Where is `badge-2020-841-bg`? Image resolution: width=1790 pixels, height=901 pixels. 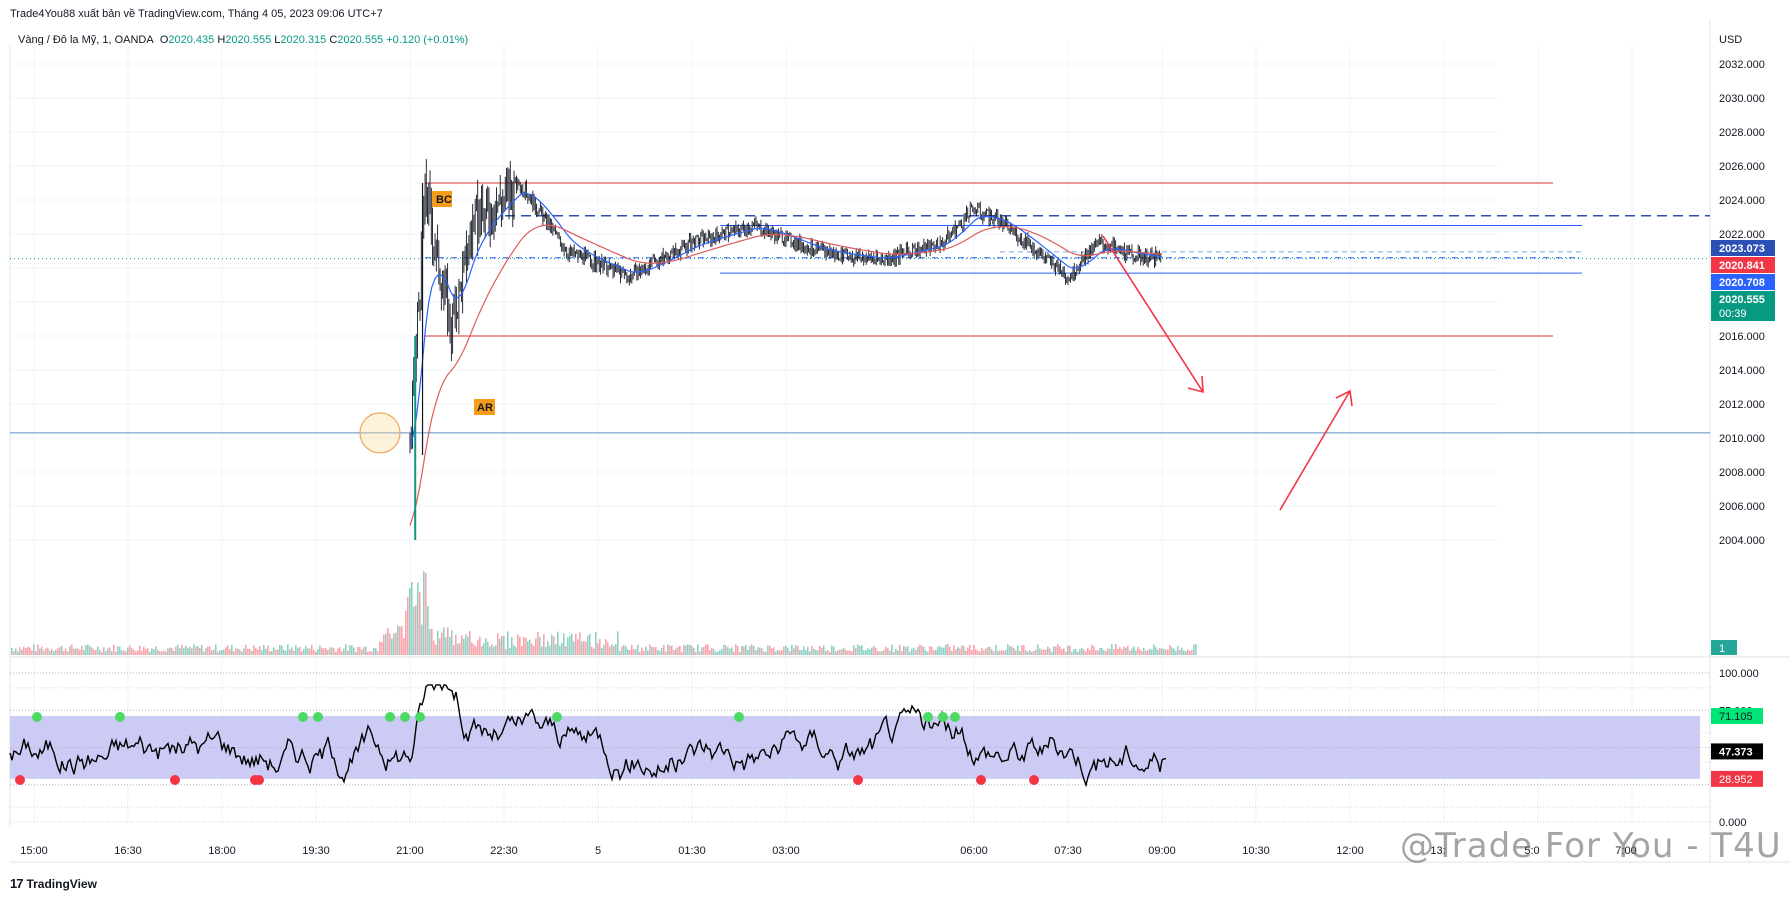 badge-2020-841-bg is located at coordinates (1743, 265).